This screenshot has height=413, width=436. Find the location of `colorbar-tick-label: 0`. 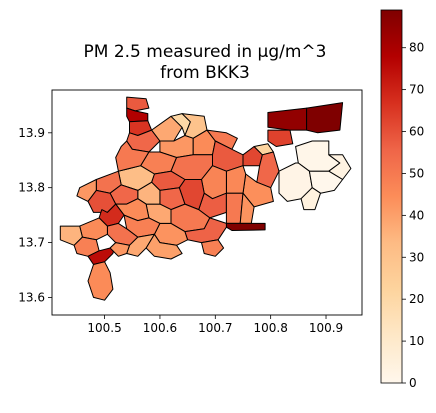

colorbar-tick-label: 0 is located at coordinates (413, 383).